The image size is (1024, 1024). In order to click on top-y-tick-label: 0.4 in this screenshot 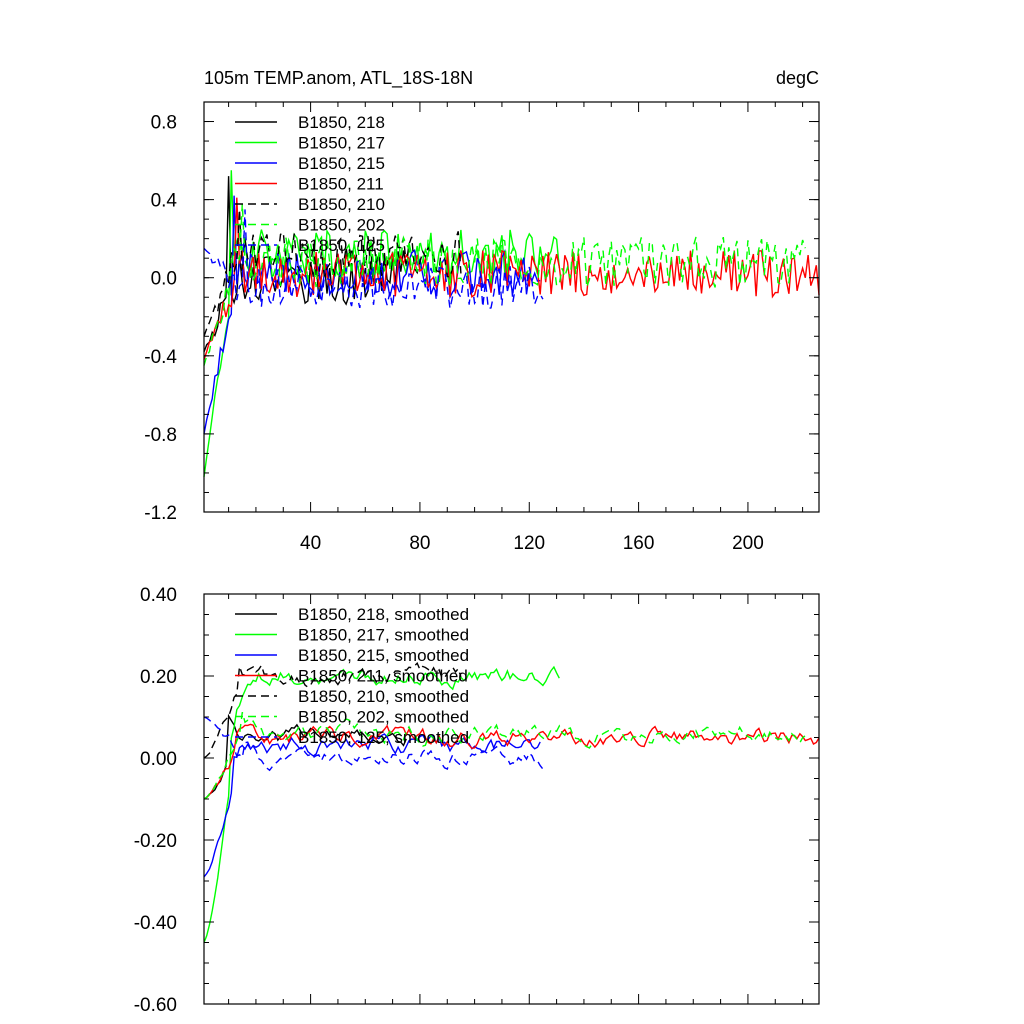, I will do `click(164, 201)`.